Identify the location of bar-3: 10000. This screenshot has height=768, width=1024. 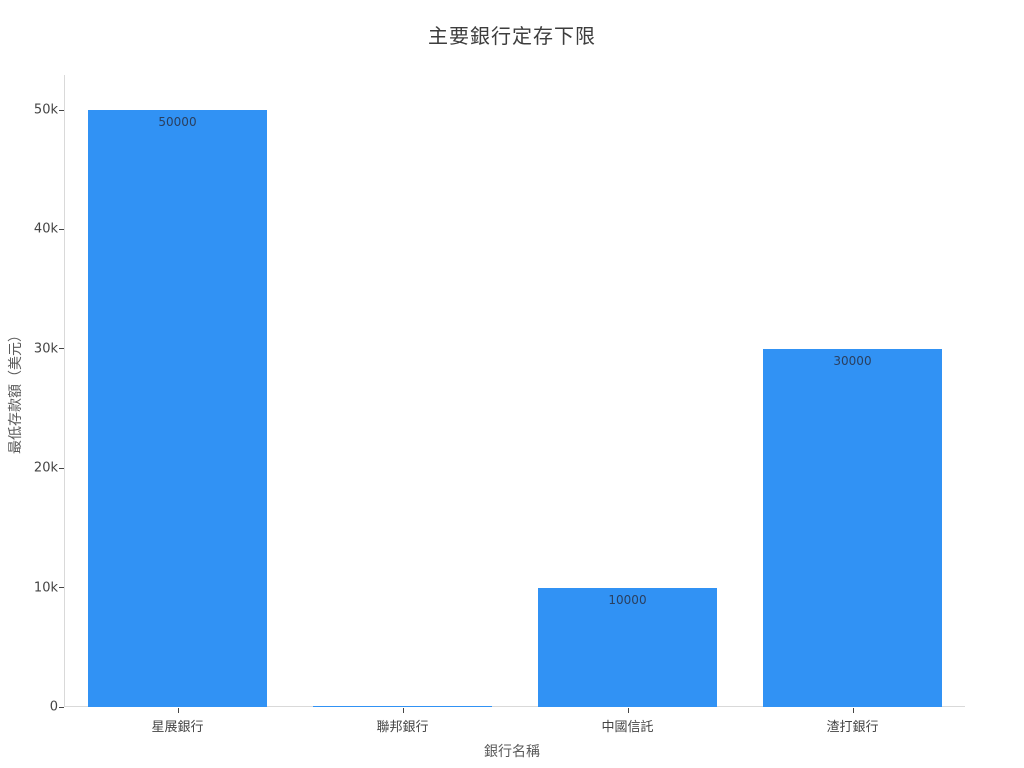
(627, 647).